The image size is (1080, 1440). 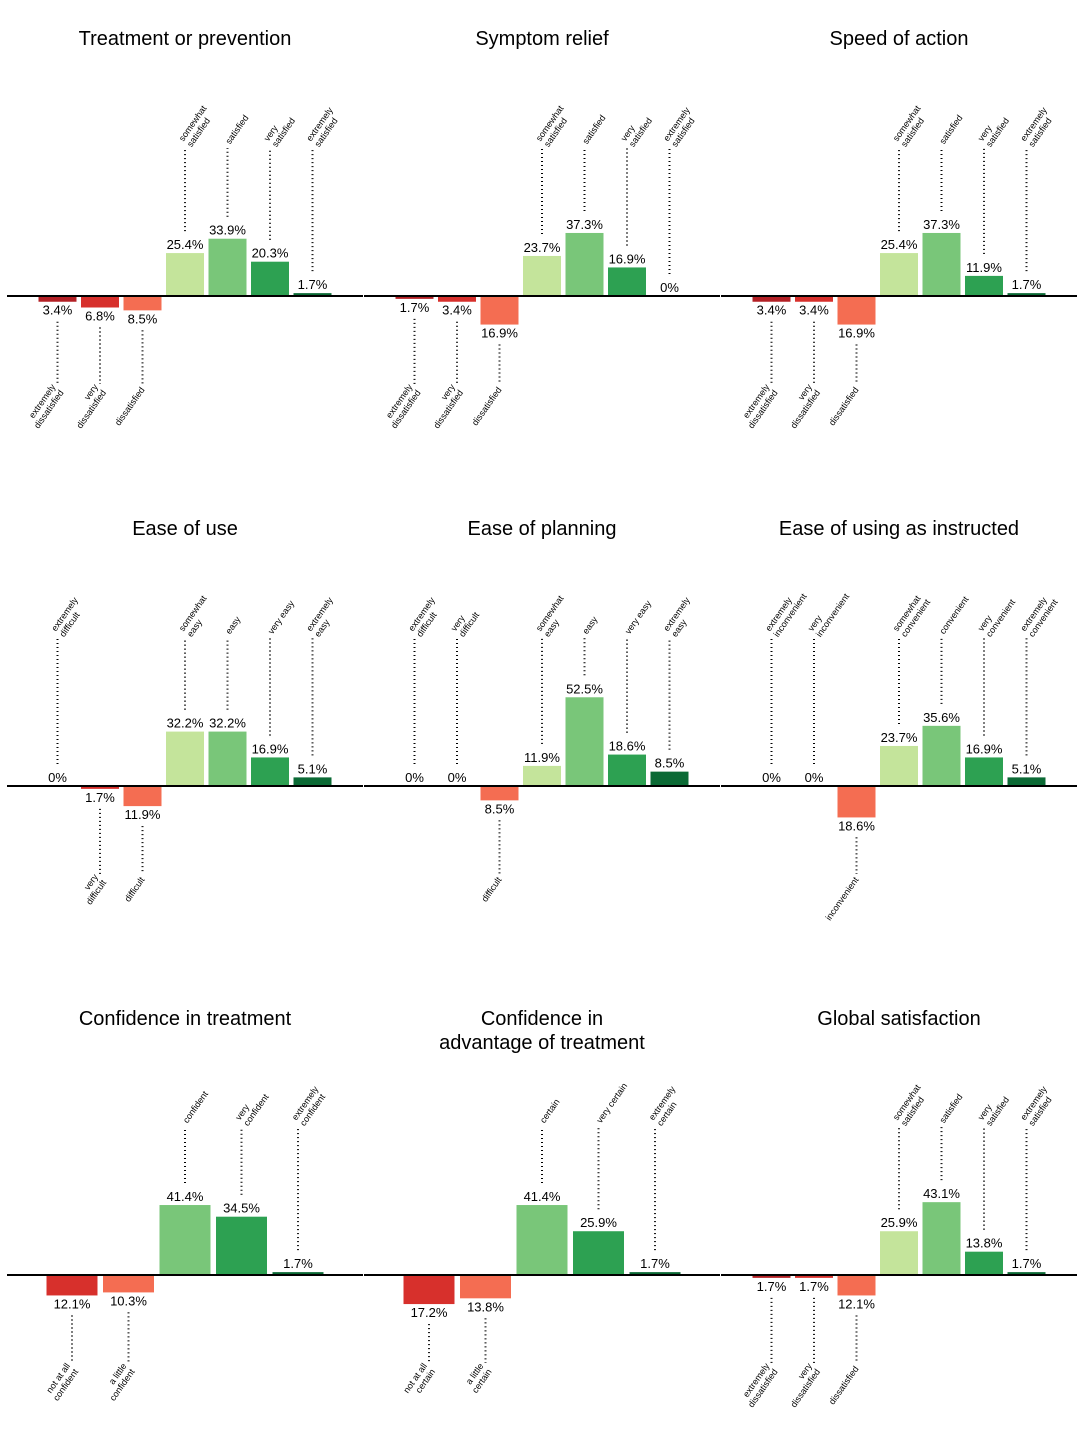 What do you see at coordinates (313, 768) in the screenshot?
I see `value-label: 5.1%` at bounding box center [313, 768].